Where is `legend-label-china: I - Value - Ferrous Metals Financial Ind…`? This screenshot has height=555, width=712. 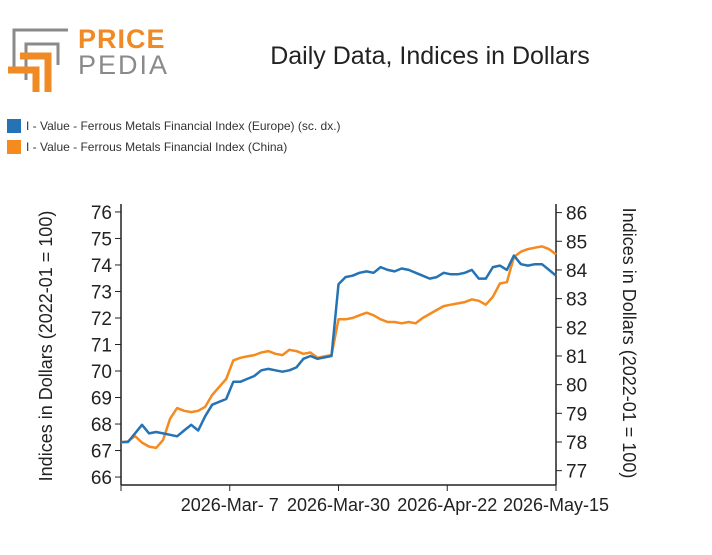 legend-label-china: I - Value - Ferrous Metals Financial Ind… is located at coordinates (157, 147).